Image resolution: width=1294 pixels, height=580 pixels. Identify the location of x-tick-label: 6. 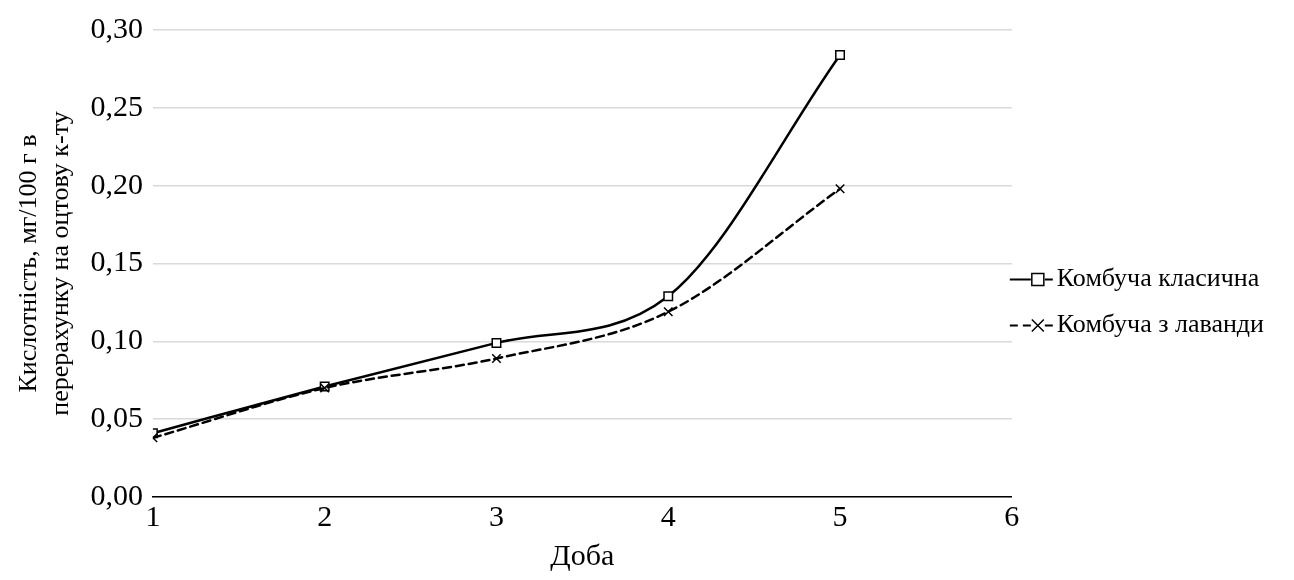
(1012, 515).